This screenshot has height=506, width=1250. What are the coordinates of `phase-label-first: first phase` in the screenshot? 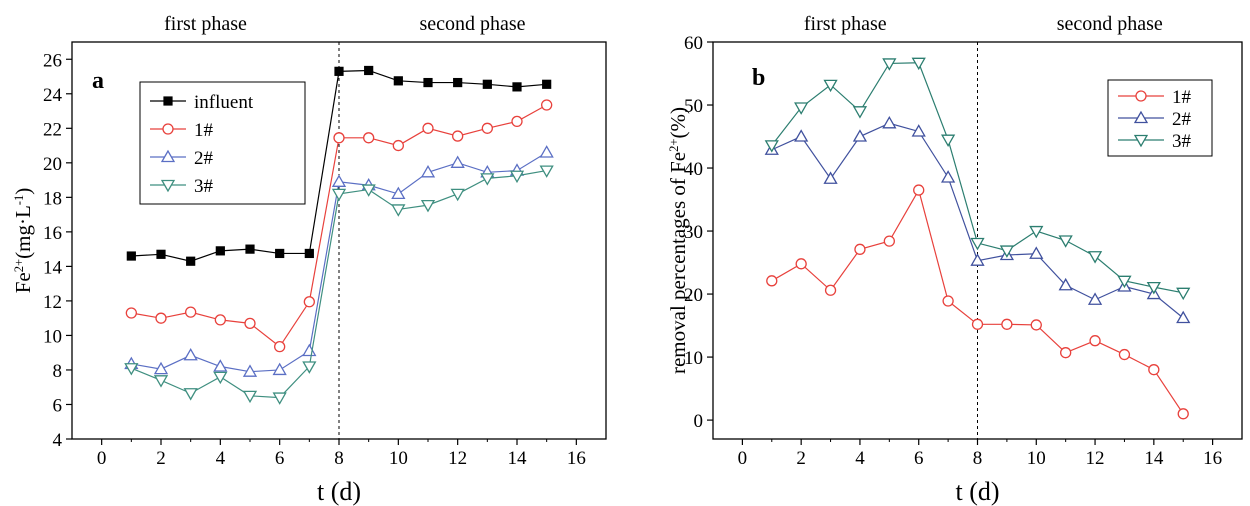 It's located at (205, 24).